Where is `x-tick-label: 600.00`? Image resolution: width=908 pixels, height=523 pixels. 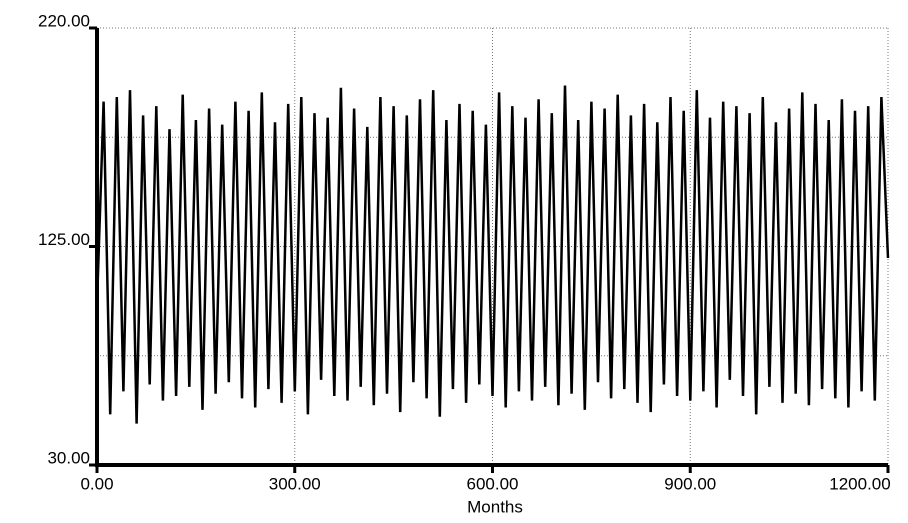
x-tick-label: 600.00 is located at coordinates (493, 483).